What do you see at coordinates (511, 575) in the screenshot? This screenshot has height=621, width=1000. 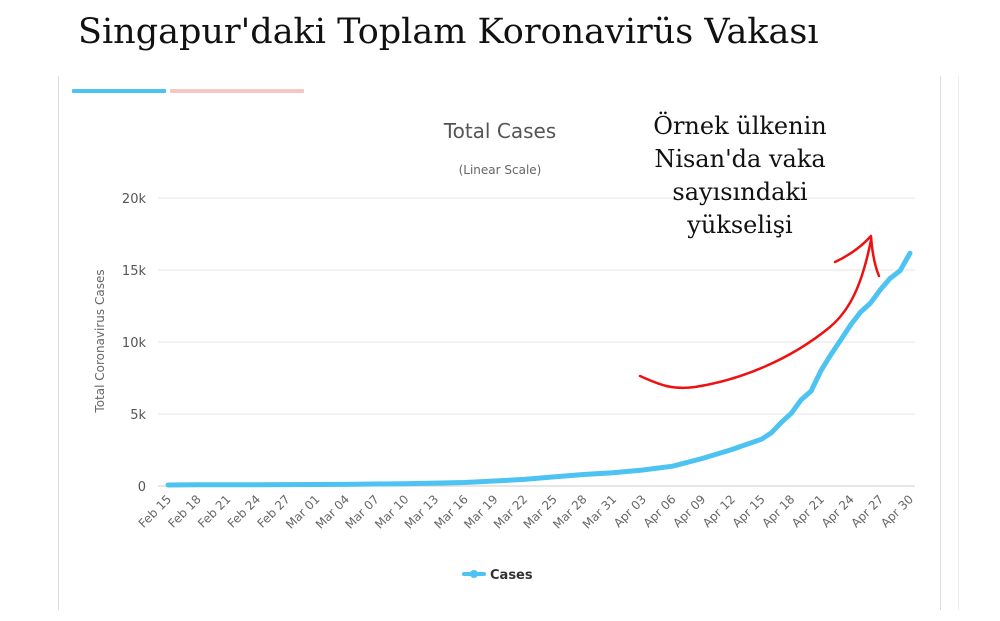 I see `legend-label-cases: Cases` at bounding box center [511, 575].